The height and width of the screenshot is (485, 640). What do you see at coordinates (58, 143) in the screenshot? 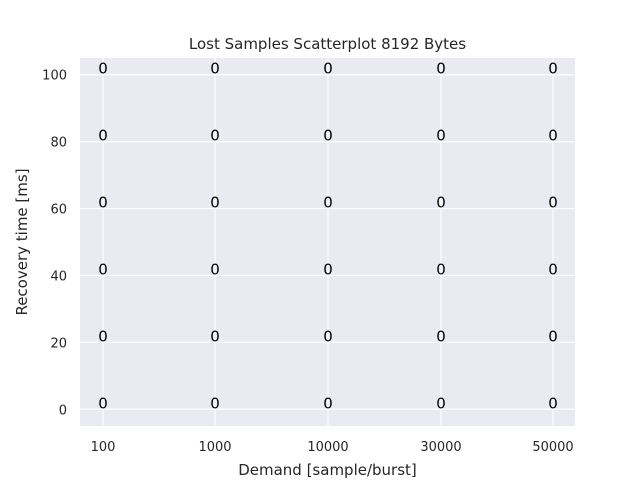
I see `y-tick-label: 80` at bounding box center [58, 143].